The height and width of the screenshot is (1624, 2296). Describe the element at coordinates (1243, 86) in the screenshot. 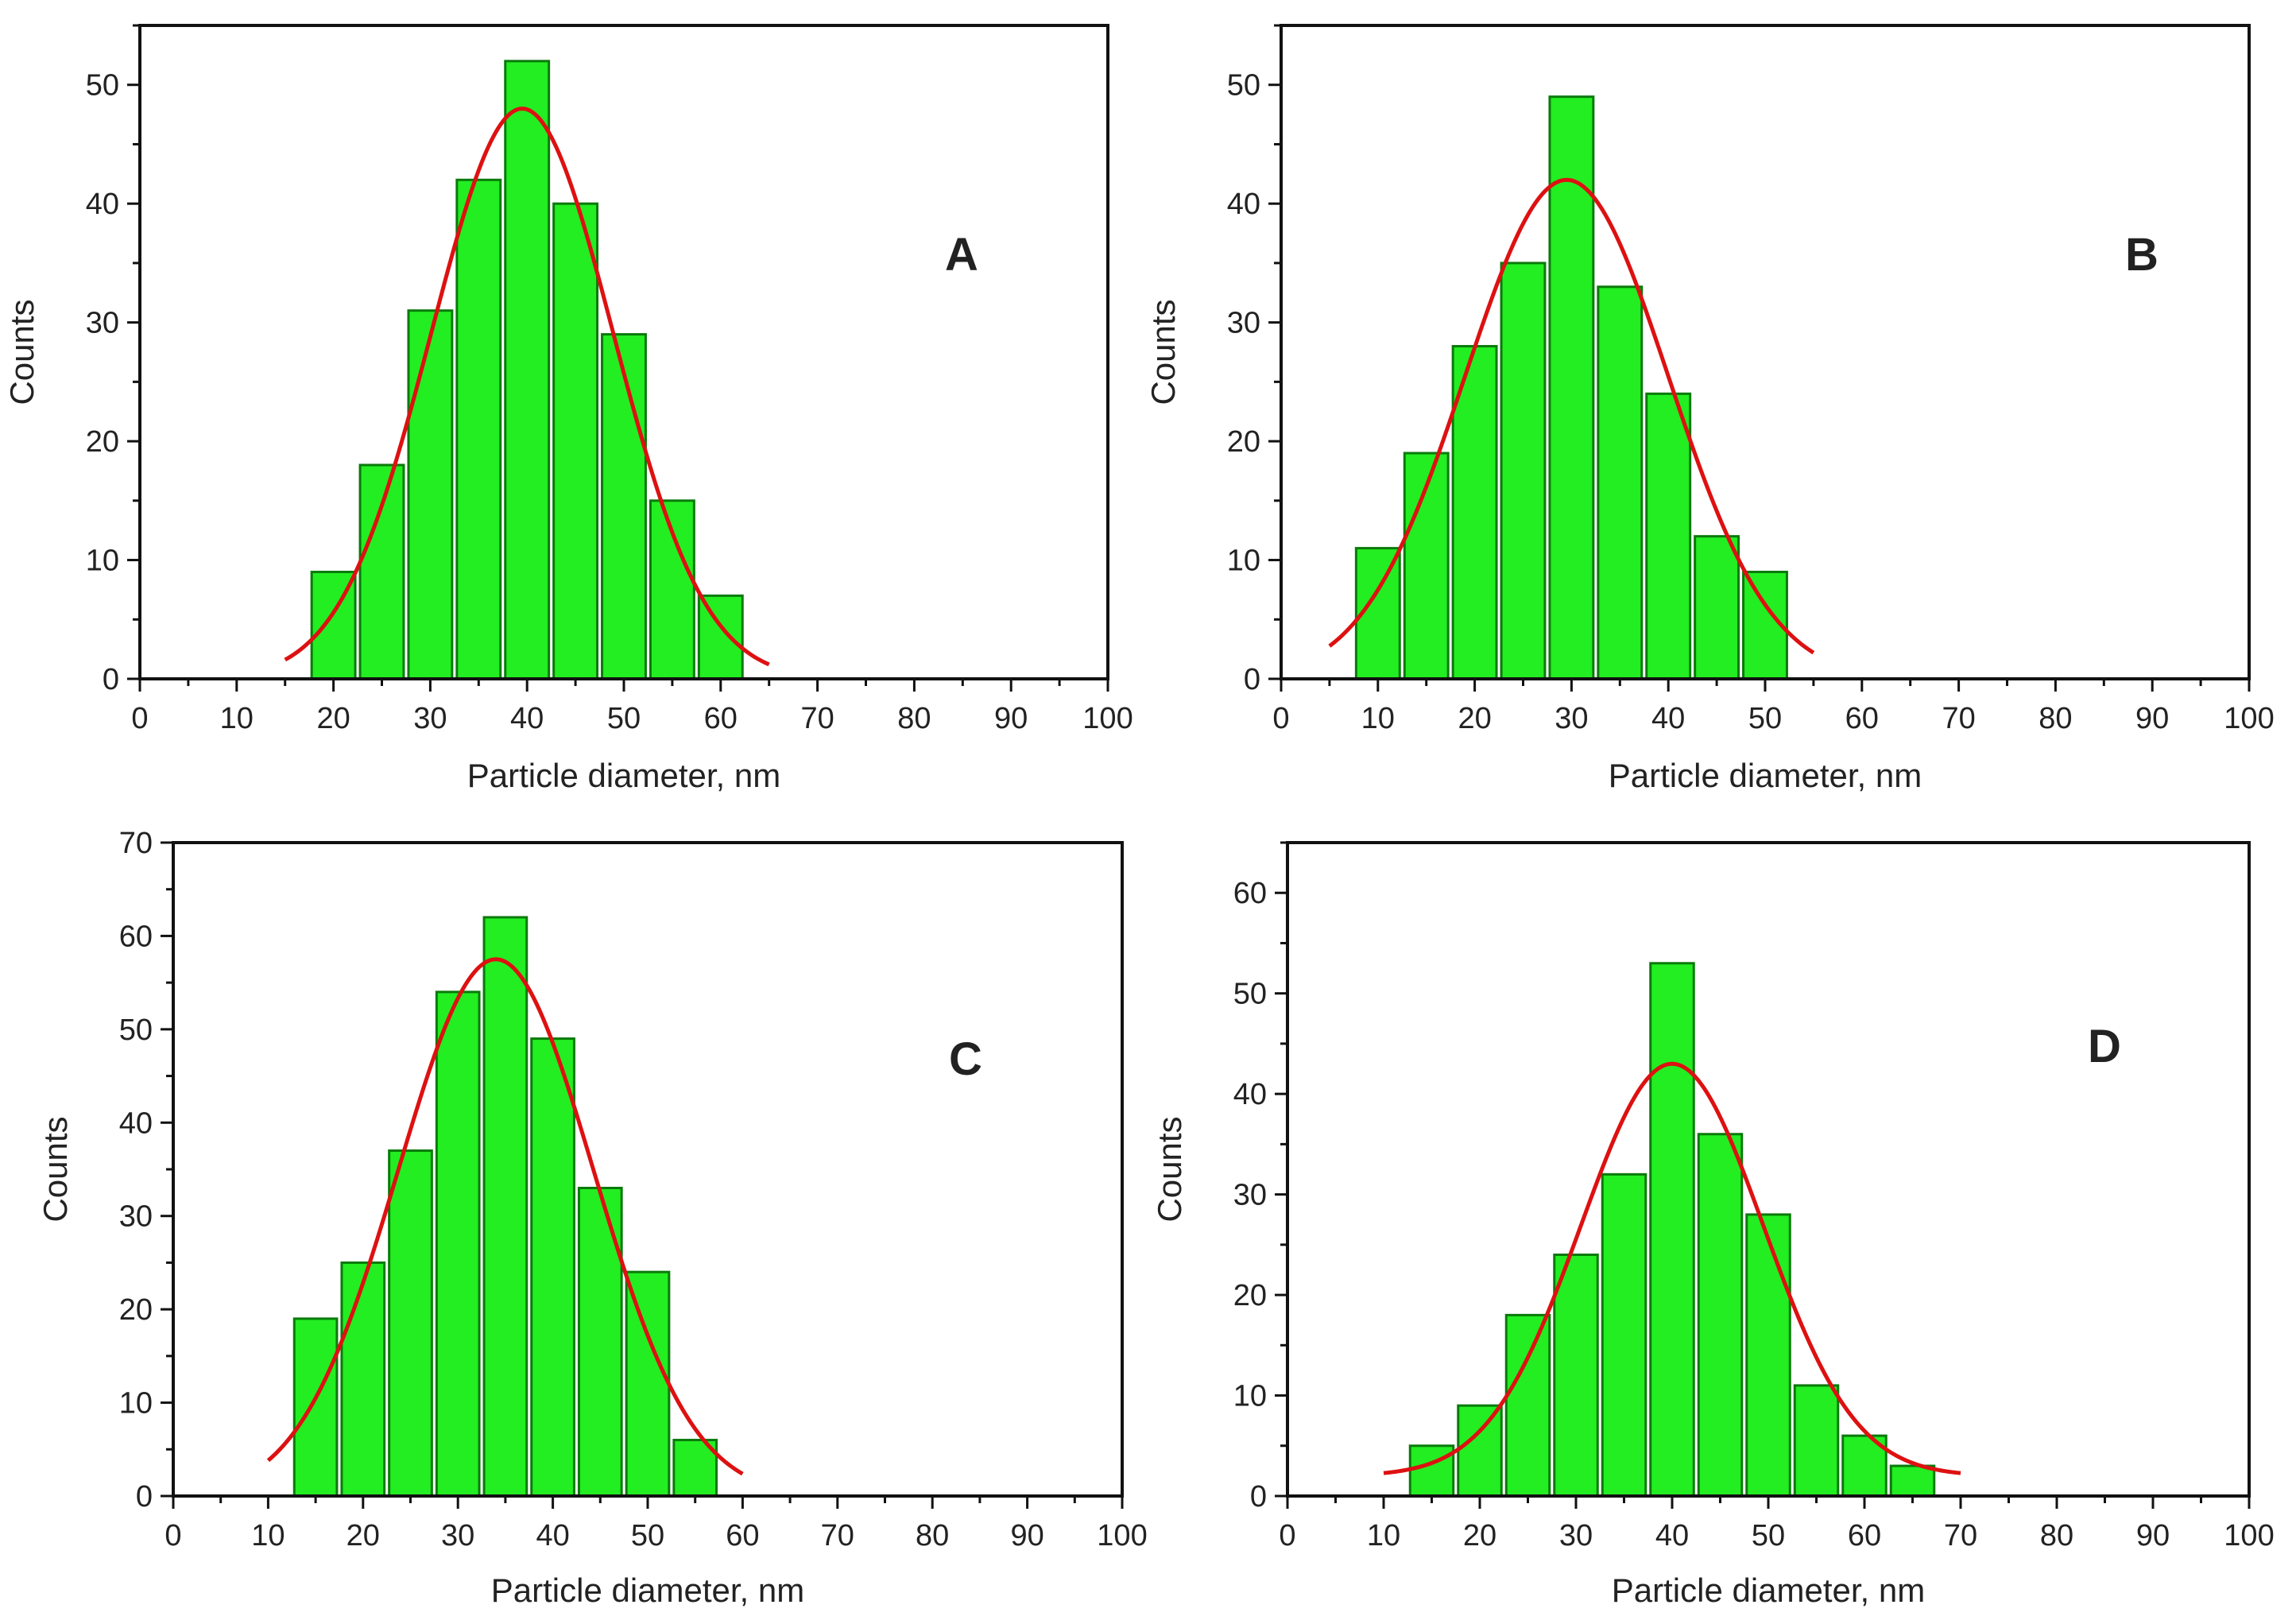

I see `y-tick-label: 50` at that location.